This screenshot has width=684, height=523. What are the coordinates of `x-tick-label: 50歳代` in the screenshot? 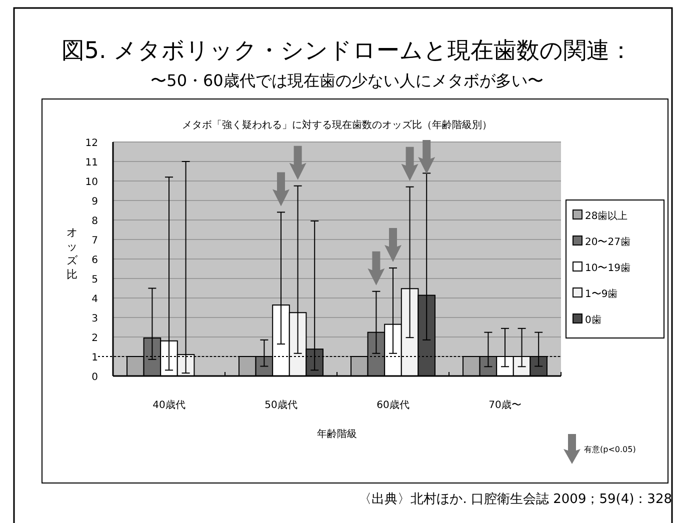 It's located at (281, 405).